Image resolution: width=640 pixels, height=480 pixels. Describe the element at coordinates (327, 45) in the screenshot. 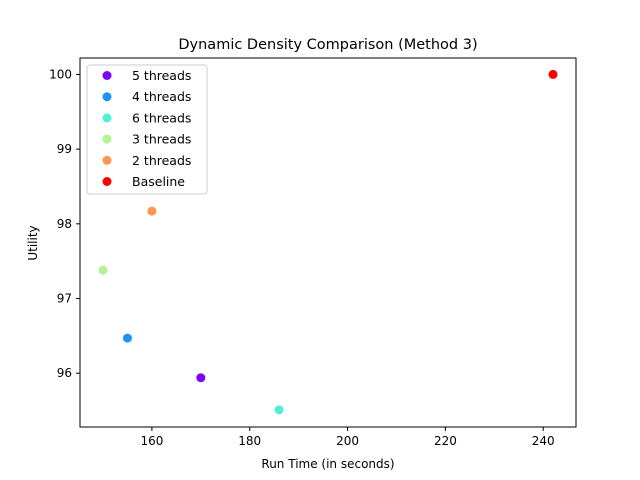

I see `chart-title: Dynamic Density Comparison (Method 3)` at that location.